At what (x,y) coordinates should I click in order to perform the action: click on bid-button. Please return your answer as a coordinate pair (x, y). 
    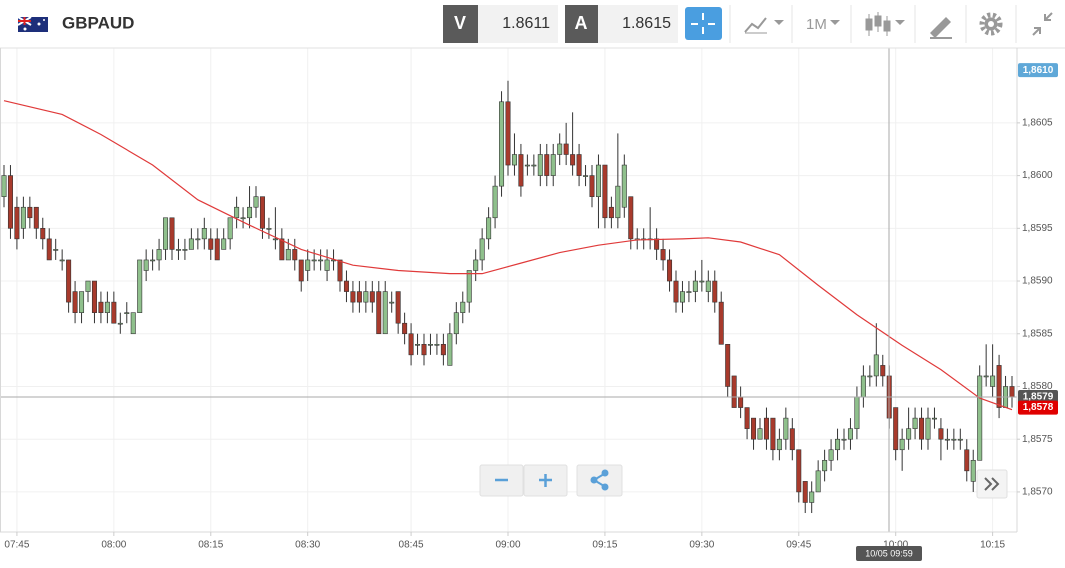
    Looking at the image, I should click on (460, 24).